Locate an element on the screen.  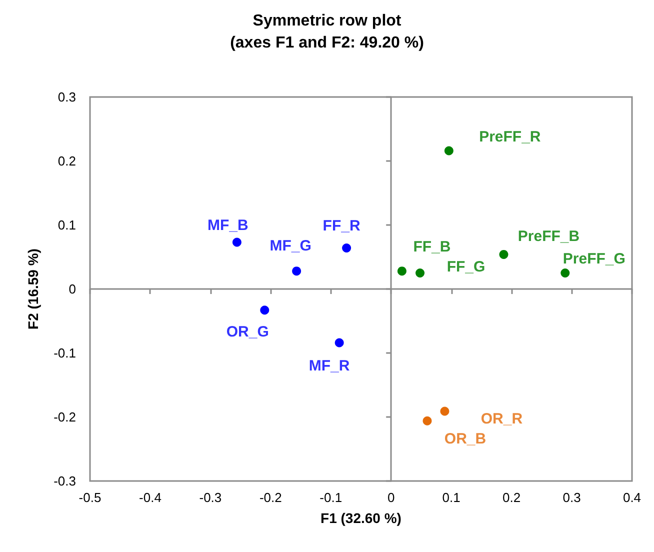
y-tick-label: 0 is located at coordinates (72, 289).